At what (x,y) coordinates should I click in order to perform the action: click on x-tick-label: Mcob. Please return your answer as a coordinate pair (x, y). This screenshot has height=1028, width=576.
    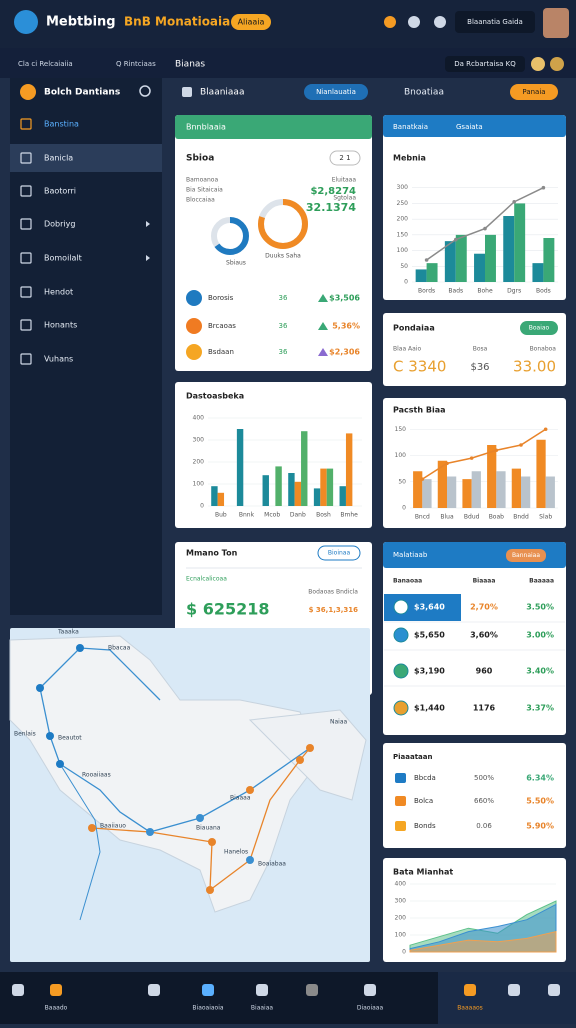
    Looking at the image, I should click on (272, 515).